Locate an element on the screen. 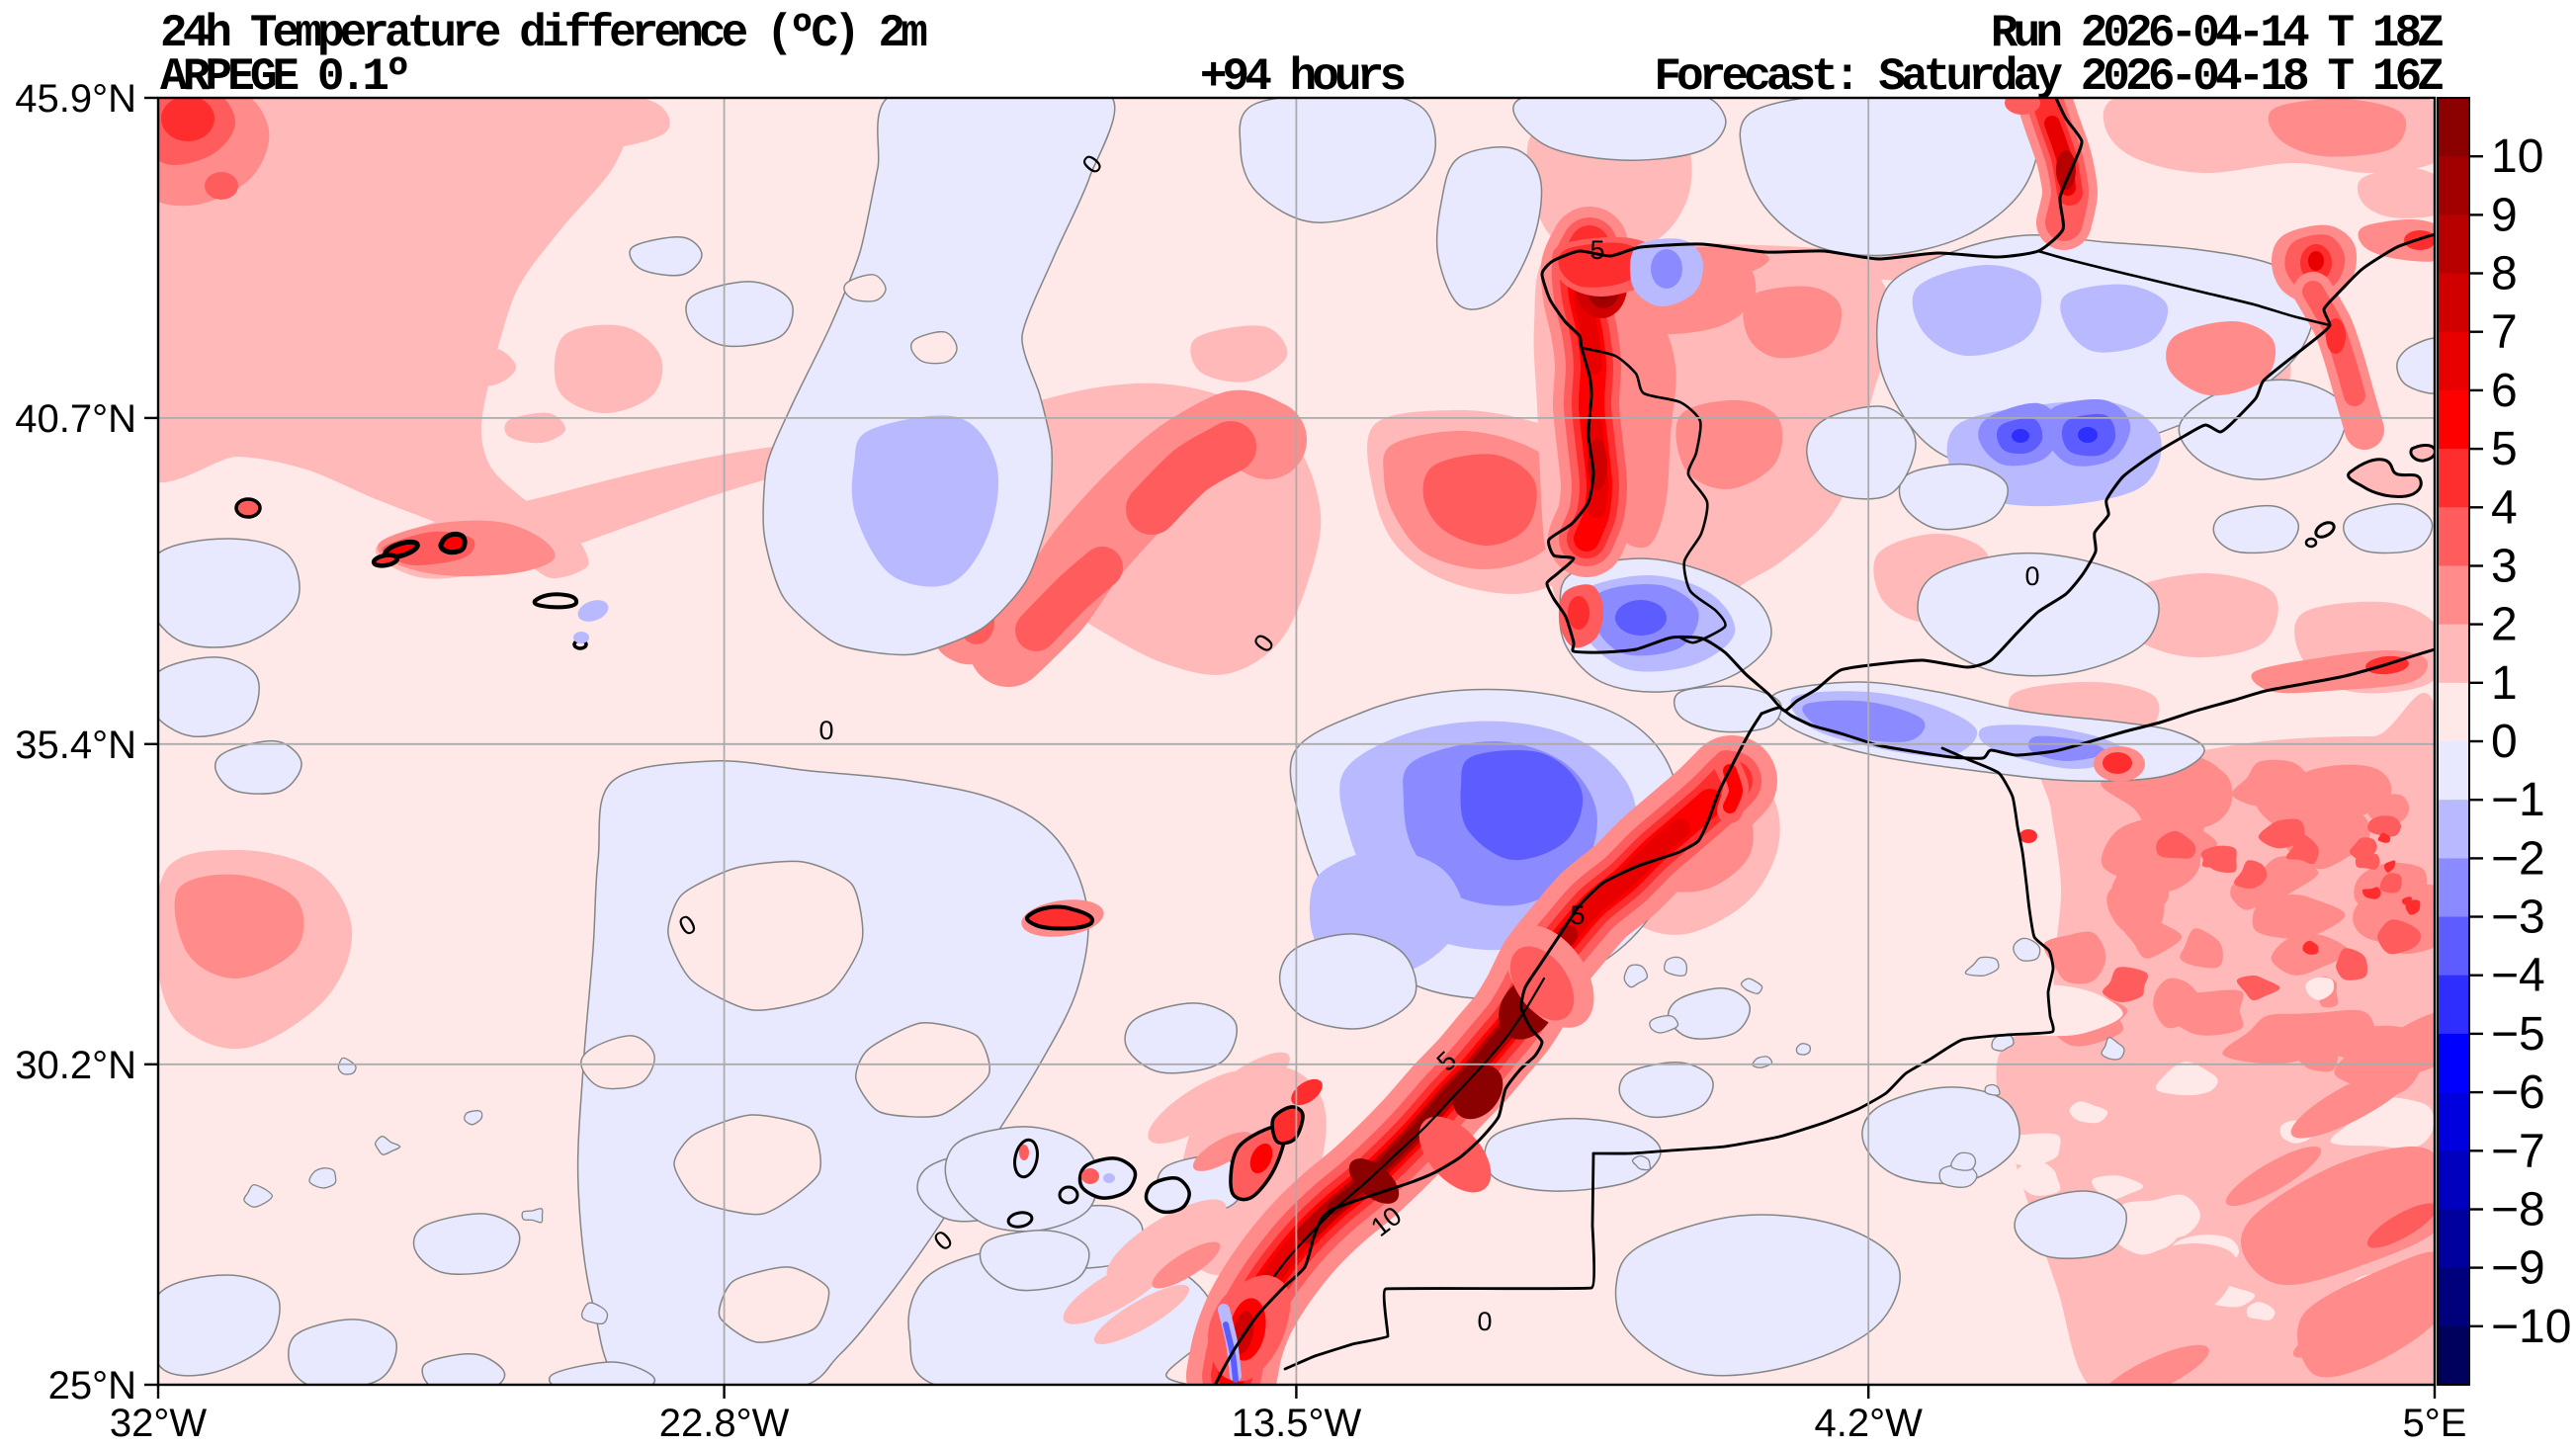  svg-text:24h Temperature difference (ºC: 24h Temperature difference (ºC) 2m is located at coordinates (543, 33).